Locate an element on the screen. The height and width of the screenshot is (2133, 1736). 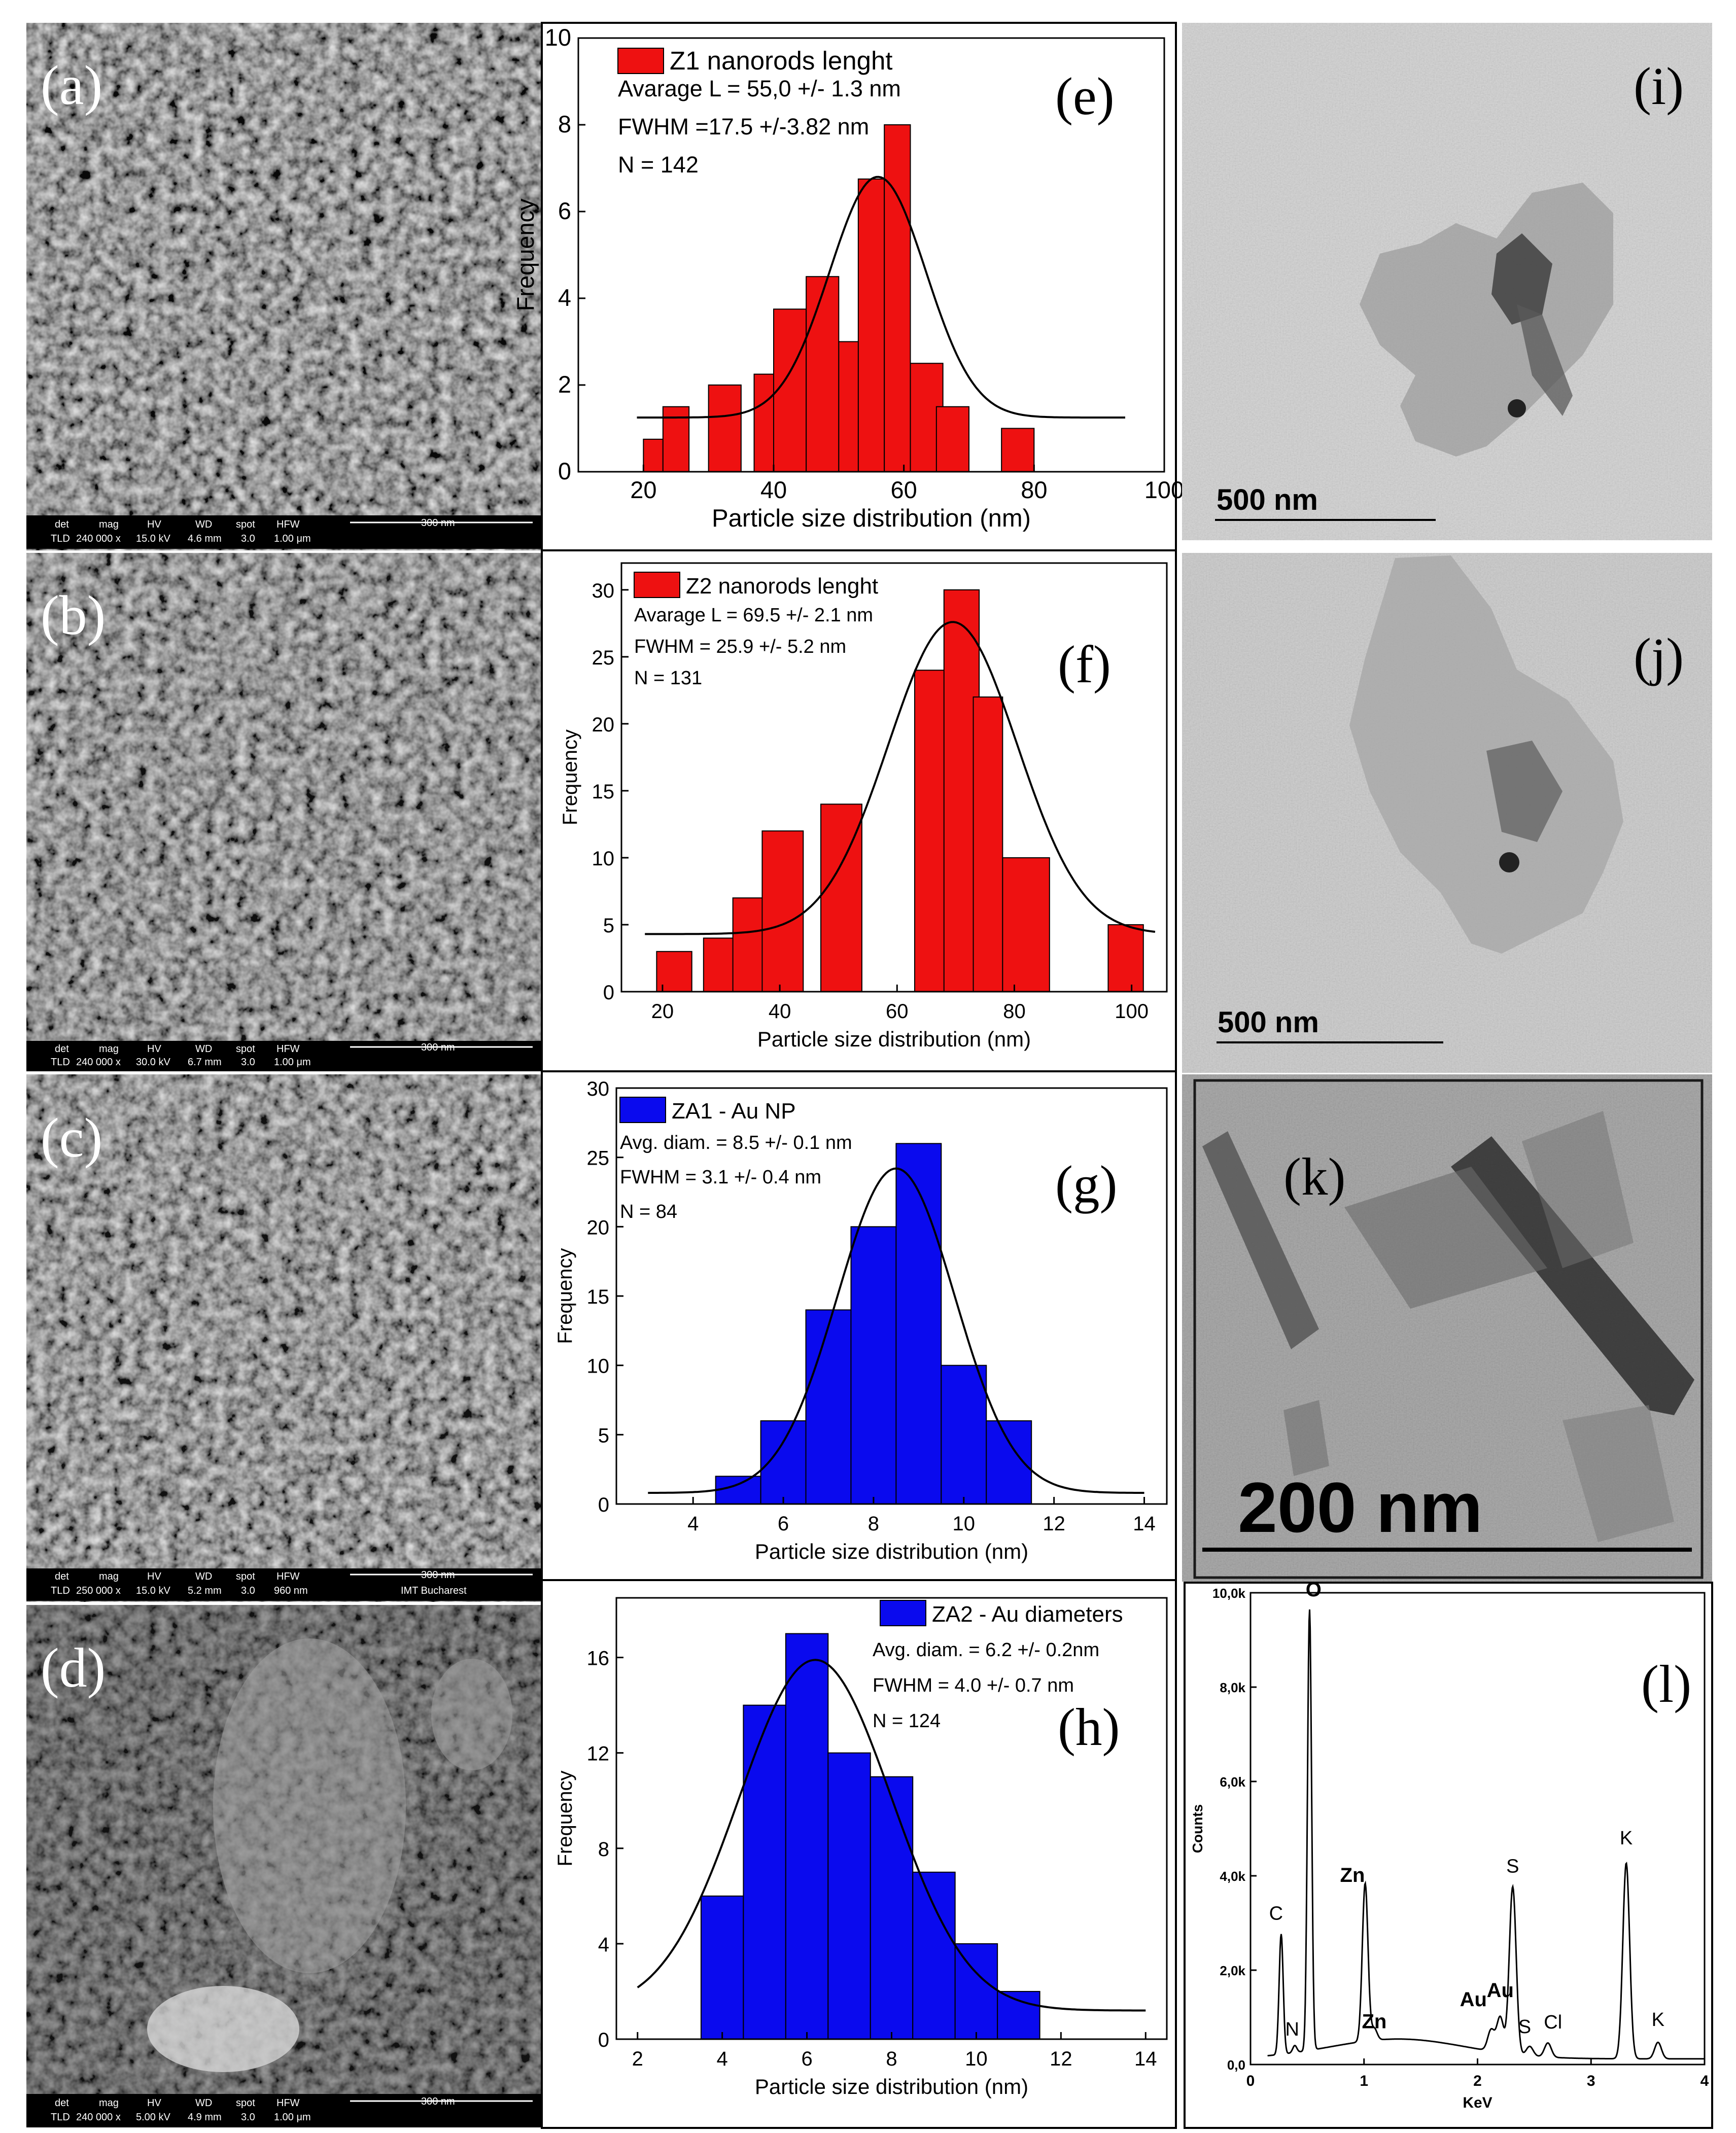
tem-panel-k: (k) 200 nm is located at coordinates (1447, 1328).